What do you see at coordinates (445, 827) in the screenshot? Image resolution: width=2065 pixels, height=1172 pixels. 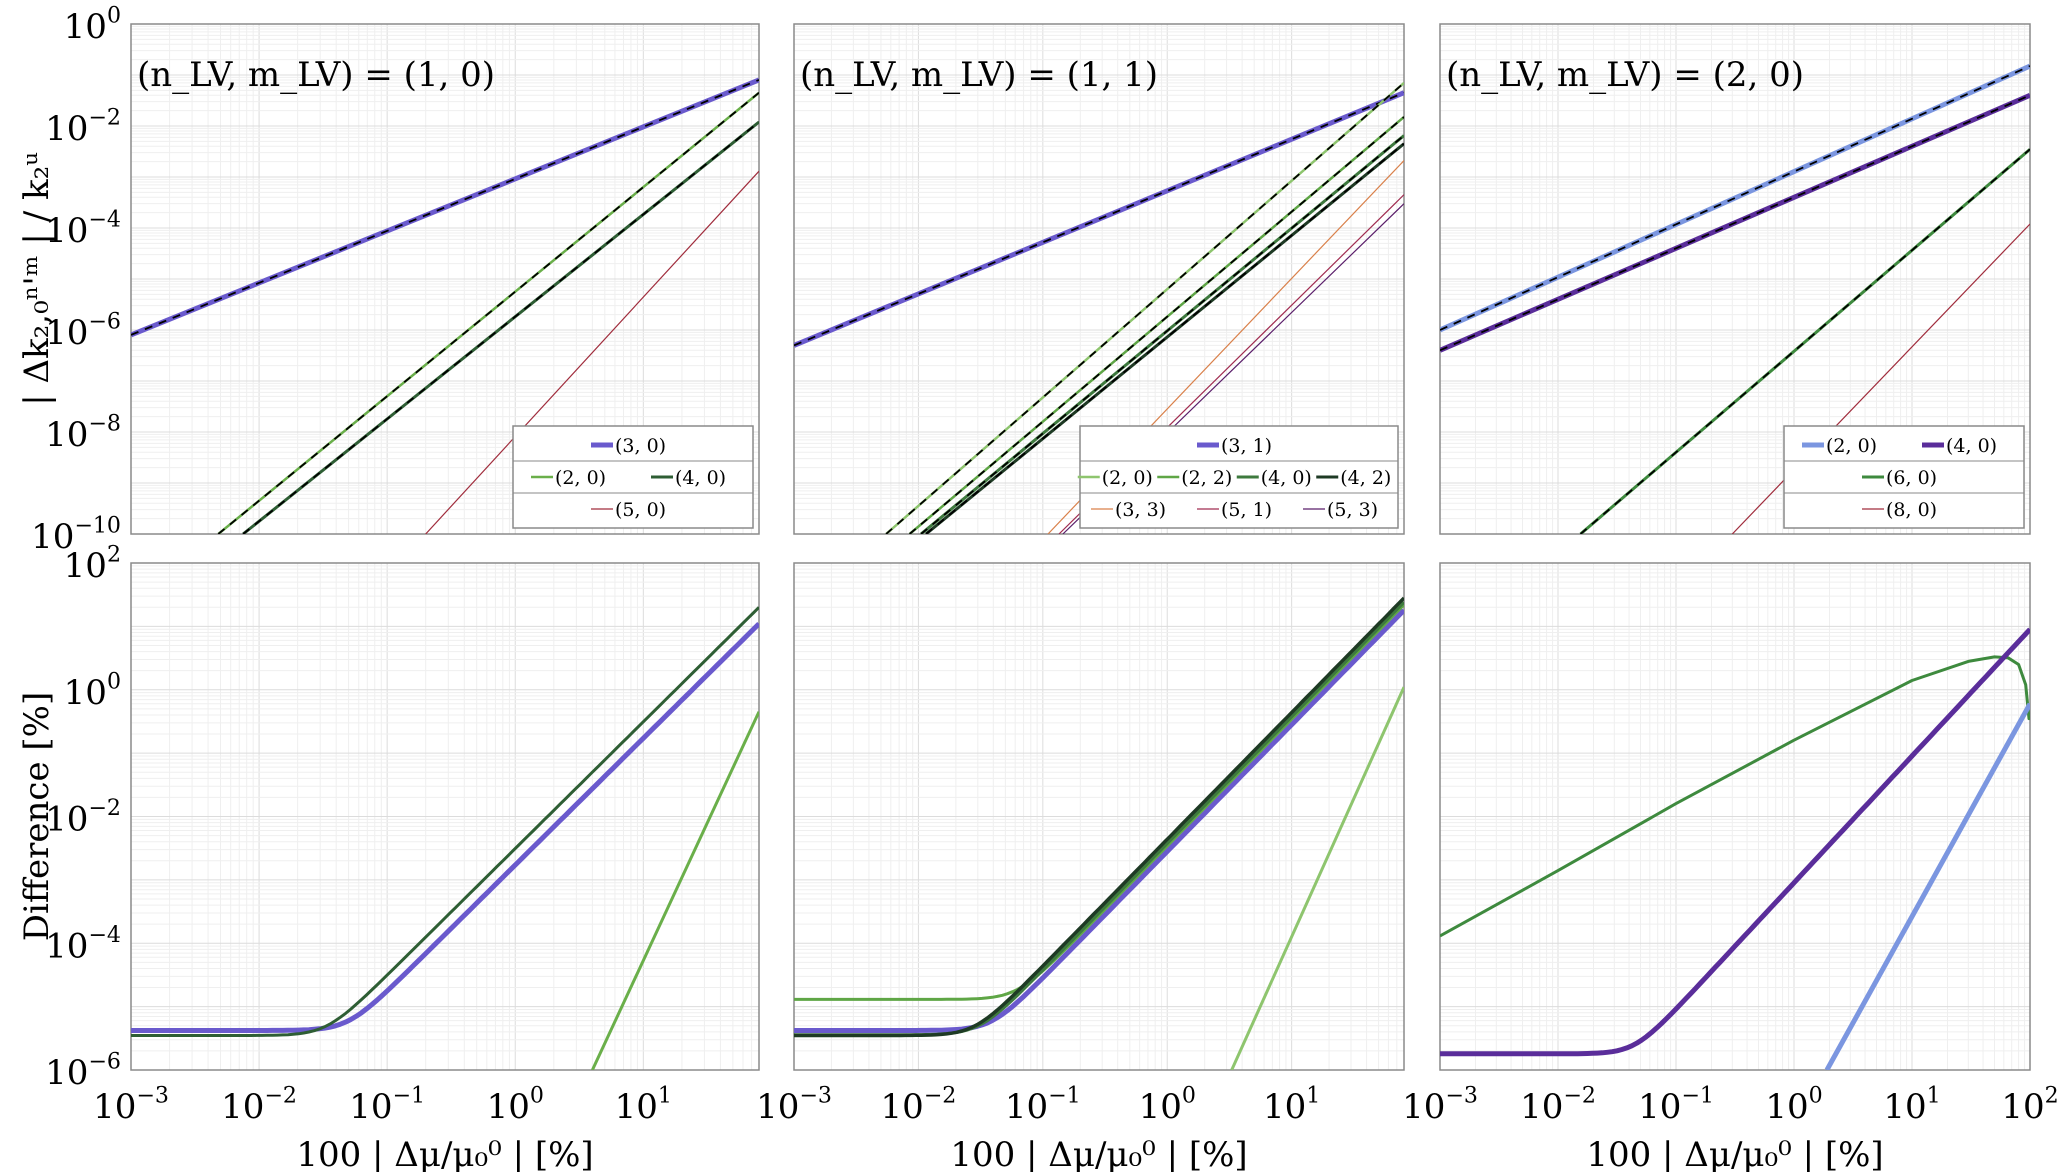 I see `series-line--3--0-` at bounding box center [445, 827].